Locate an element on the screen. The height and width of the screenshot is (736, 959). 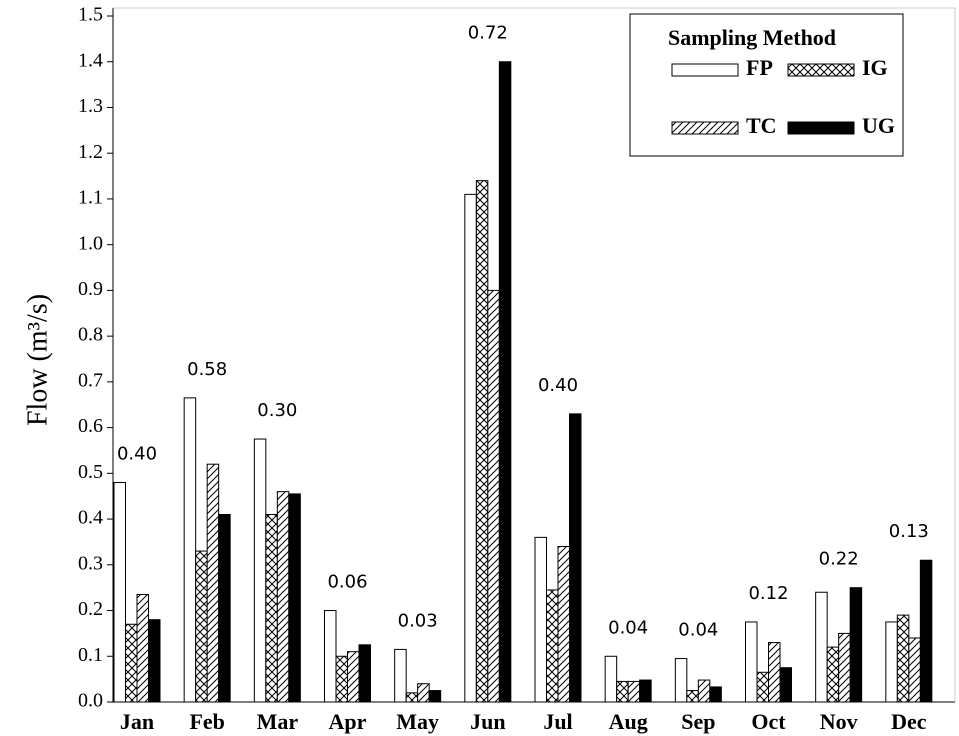
x-tick-label: Jun is located at coordinates (487, 721).